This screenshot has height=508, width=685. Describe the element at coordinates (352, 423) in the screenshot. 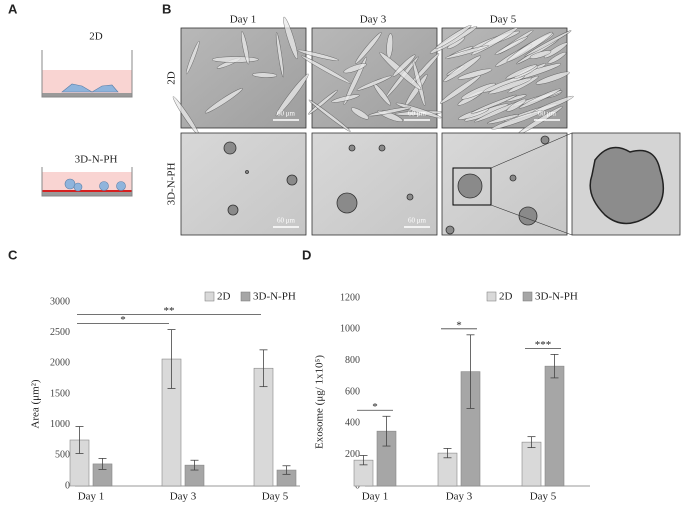

I see `y-tick-label: 400` at that location.